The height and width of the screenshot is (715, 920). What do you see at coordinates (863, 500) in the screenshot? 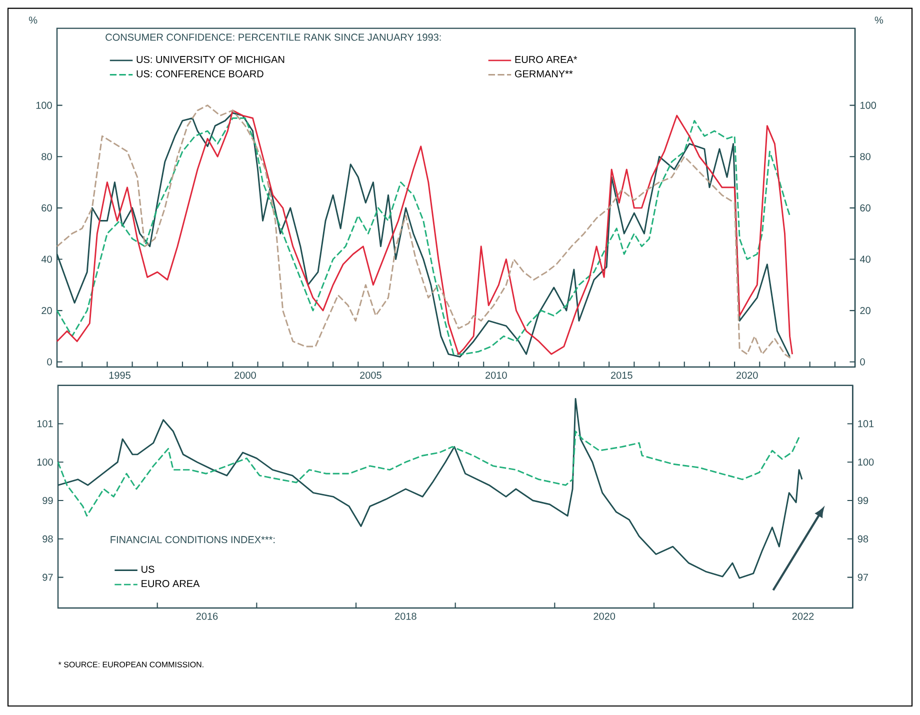
I see `y2-tick-label: 99` at bounding box center [863, 500].